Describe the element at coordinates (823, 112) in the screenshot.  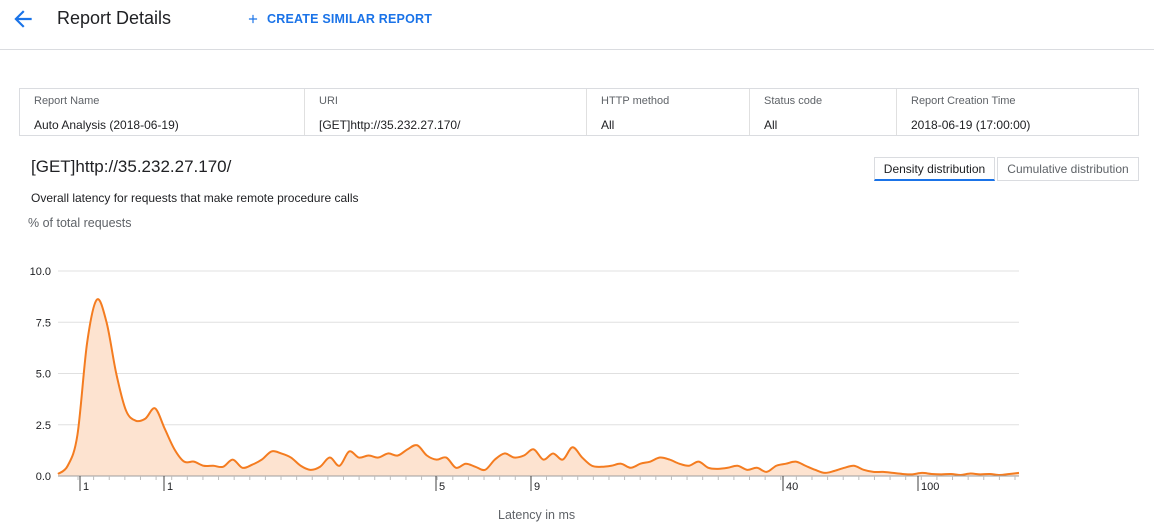
I see `info-col-status-code: Status code All` at that location.